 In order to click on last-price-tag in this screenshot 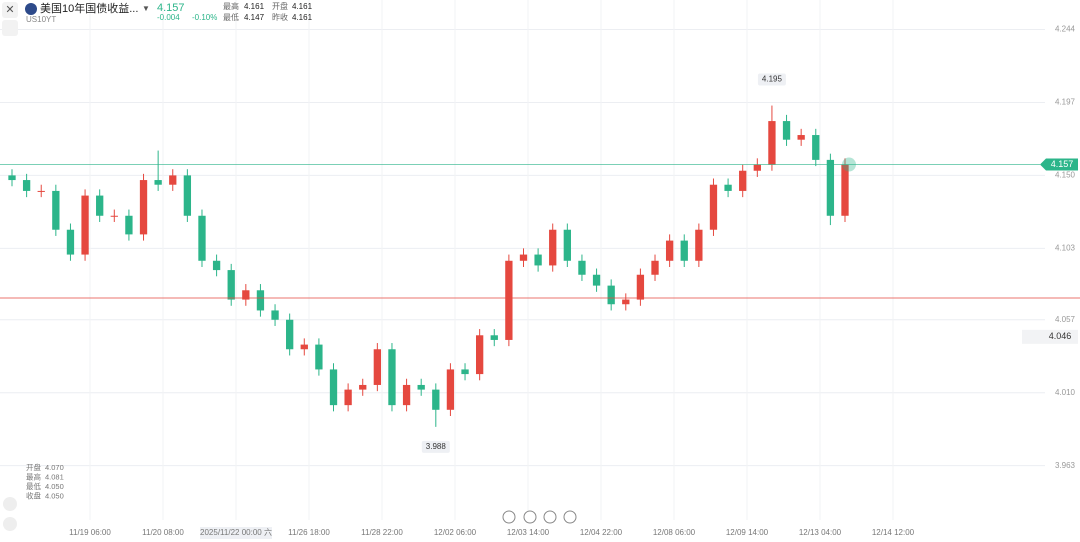, I will do `click(1059, 164)`.